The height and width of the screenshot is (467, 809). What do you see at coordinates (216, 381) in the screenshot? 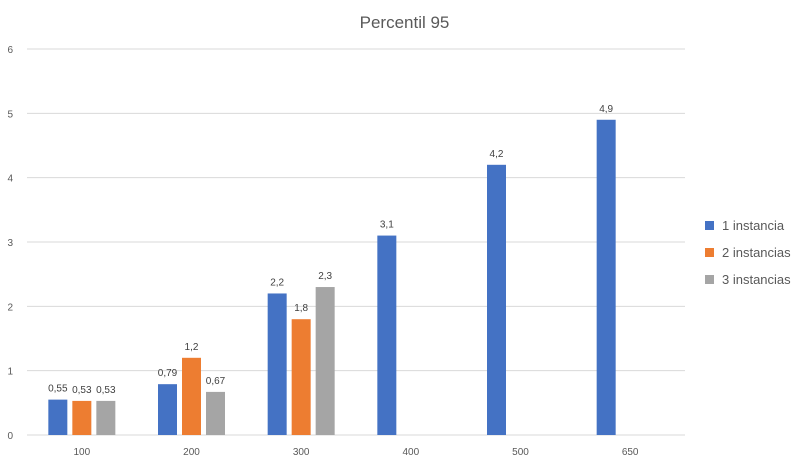
I see `data-label: 0,67` at bounding box center [216, 381].